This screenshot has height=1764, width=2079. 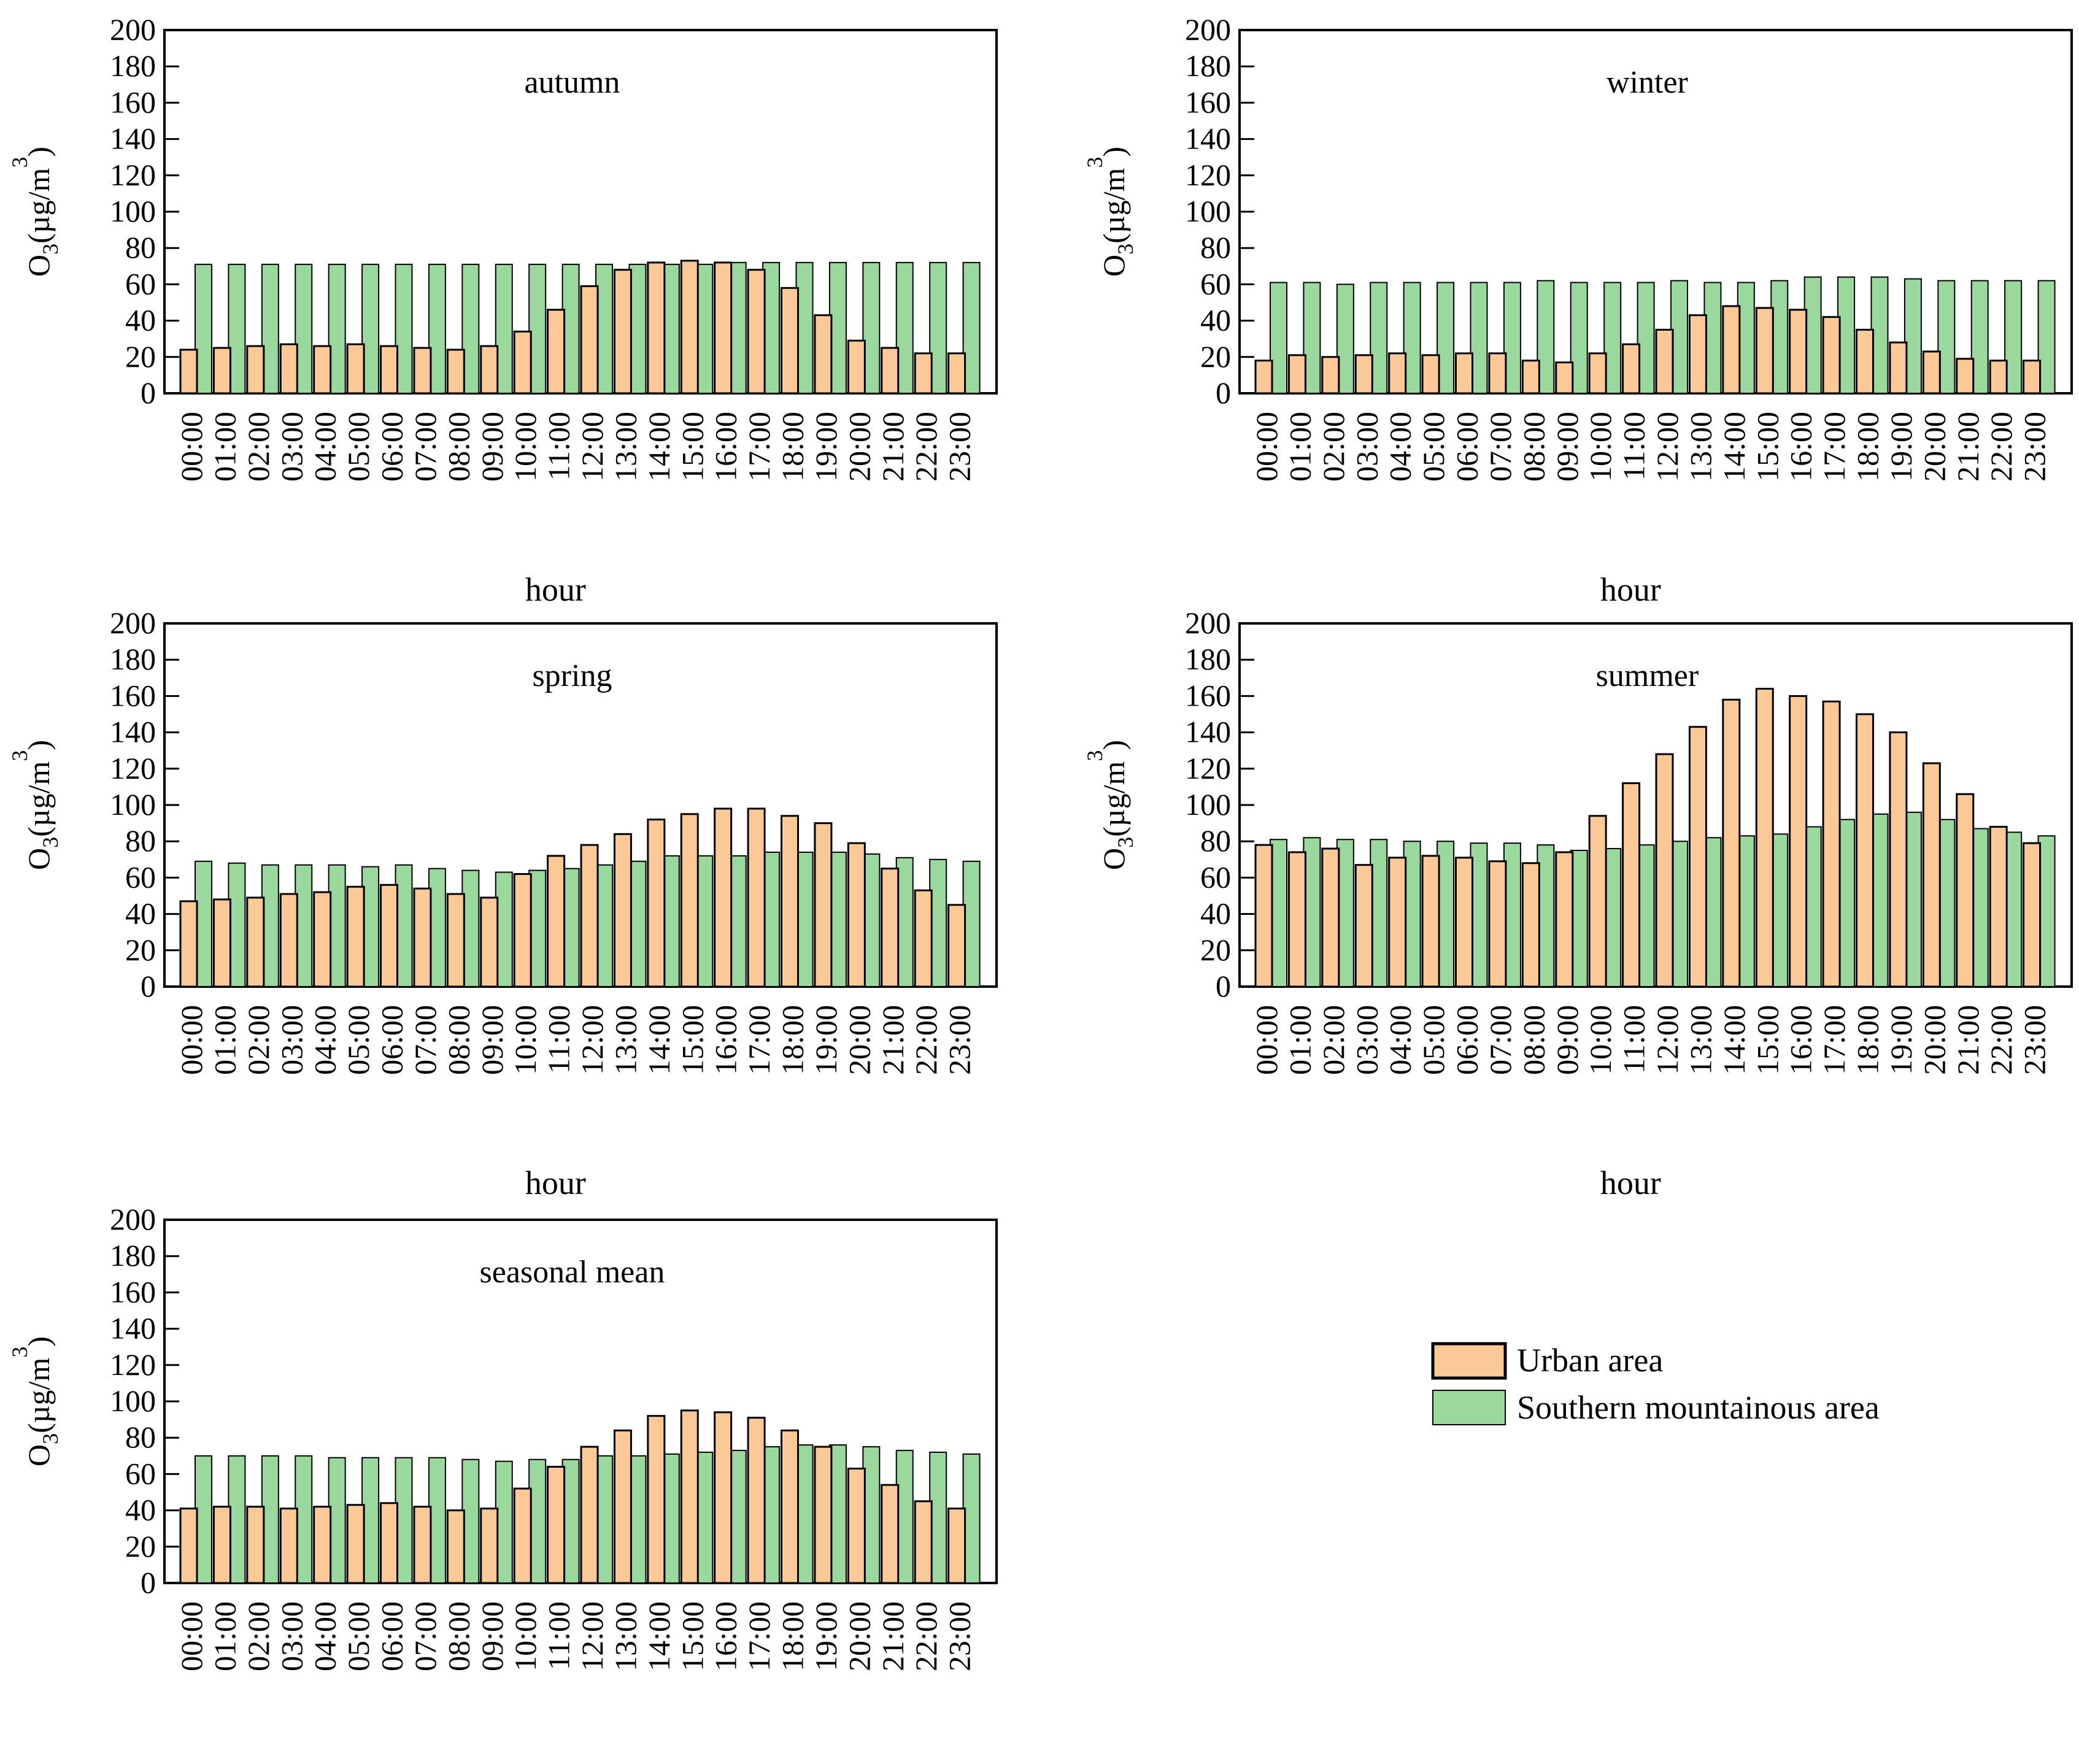 What do you see at coordinates (625, 1636) in the screenshot?
I see `x-tick-label: 13:00` at bounding box center [625, 1636].